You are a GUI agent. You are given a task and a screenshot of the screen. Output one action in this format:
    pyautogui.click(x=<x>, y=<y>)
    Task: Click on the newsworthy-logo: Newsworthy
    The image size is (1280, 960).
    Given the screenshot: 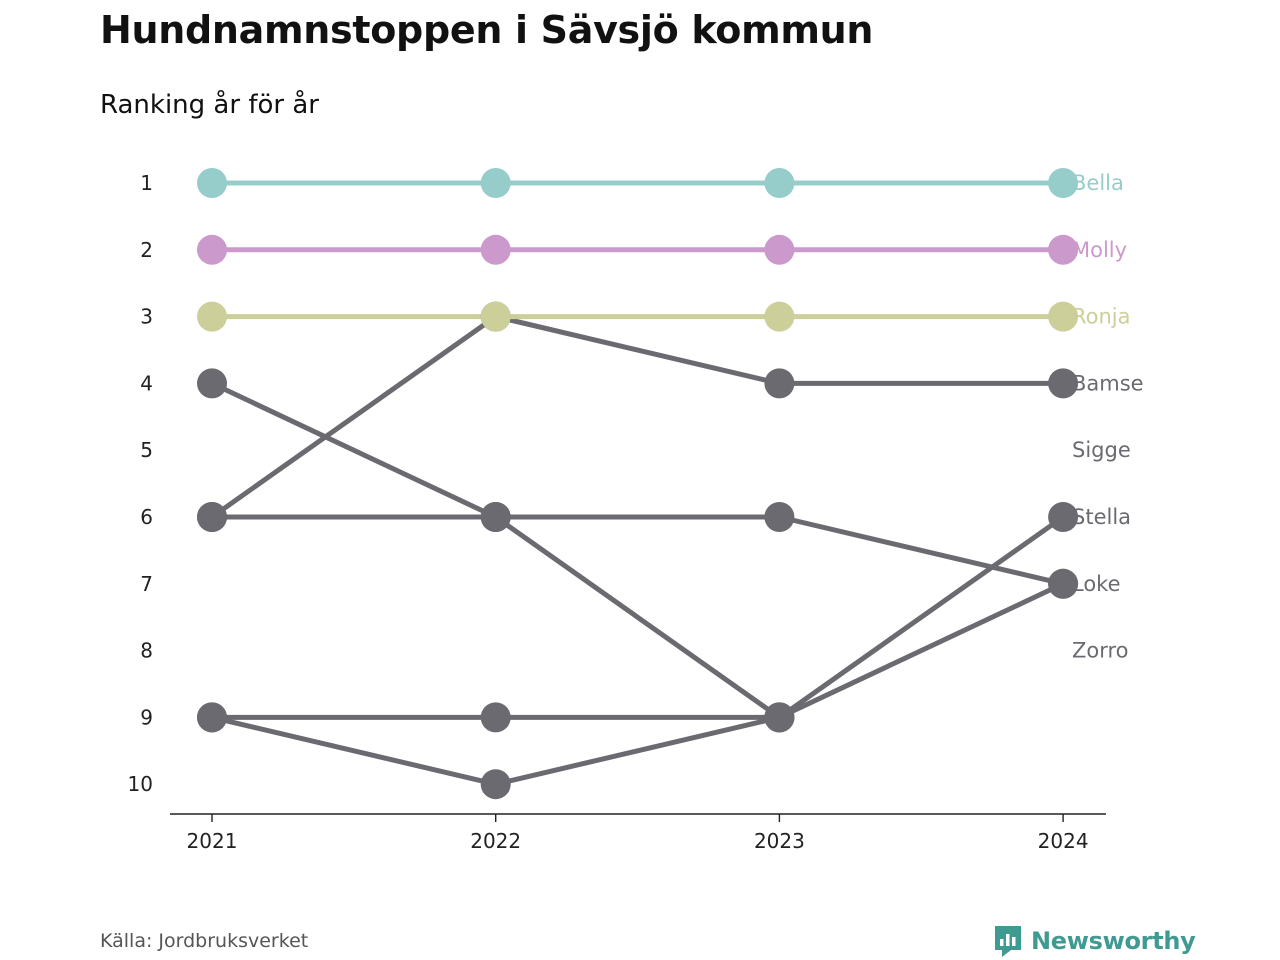 What is the action you would take?
    pyautogui.click(x=1094, y=941)
    